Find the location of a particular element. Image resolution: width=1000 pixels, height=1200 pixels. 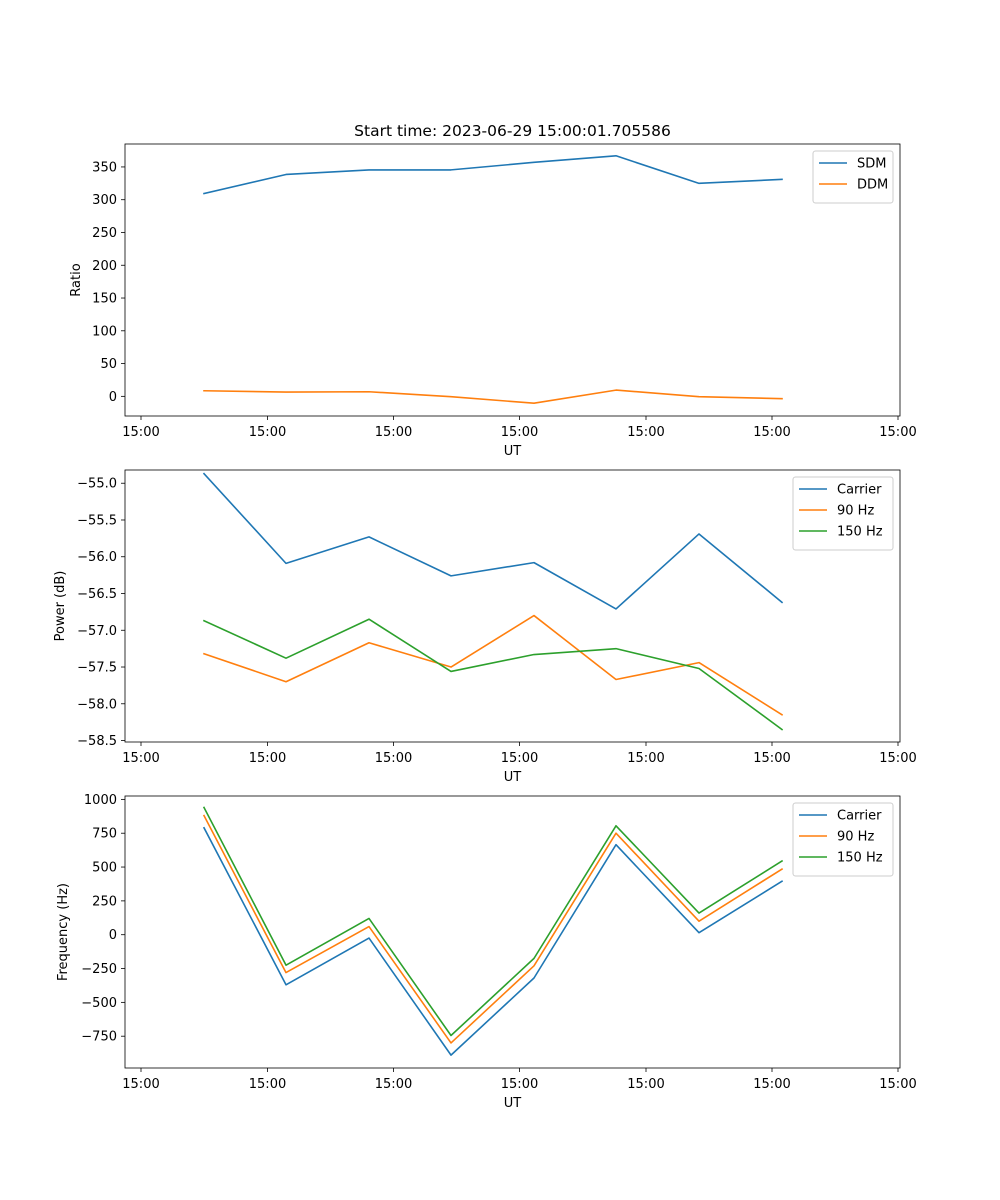

y-tick-label: −56.5 is located at coordinates (97, 594).